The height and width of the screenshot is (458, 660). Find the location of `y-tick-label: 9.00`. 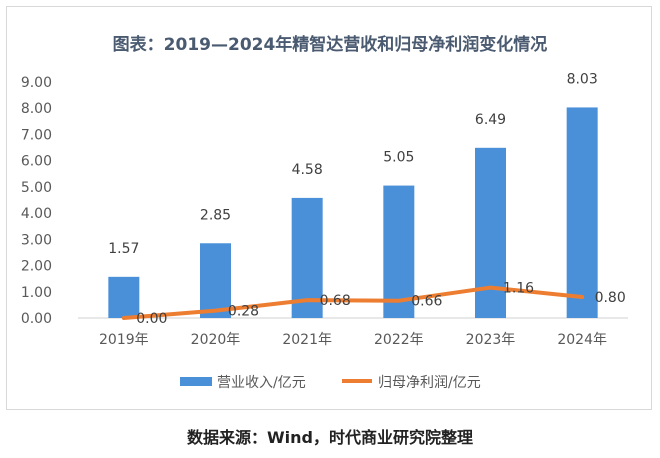

y-tick-label: 9.00 is located at coordinates (36, 83).